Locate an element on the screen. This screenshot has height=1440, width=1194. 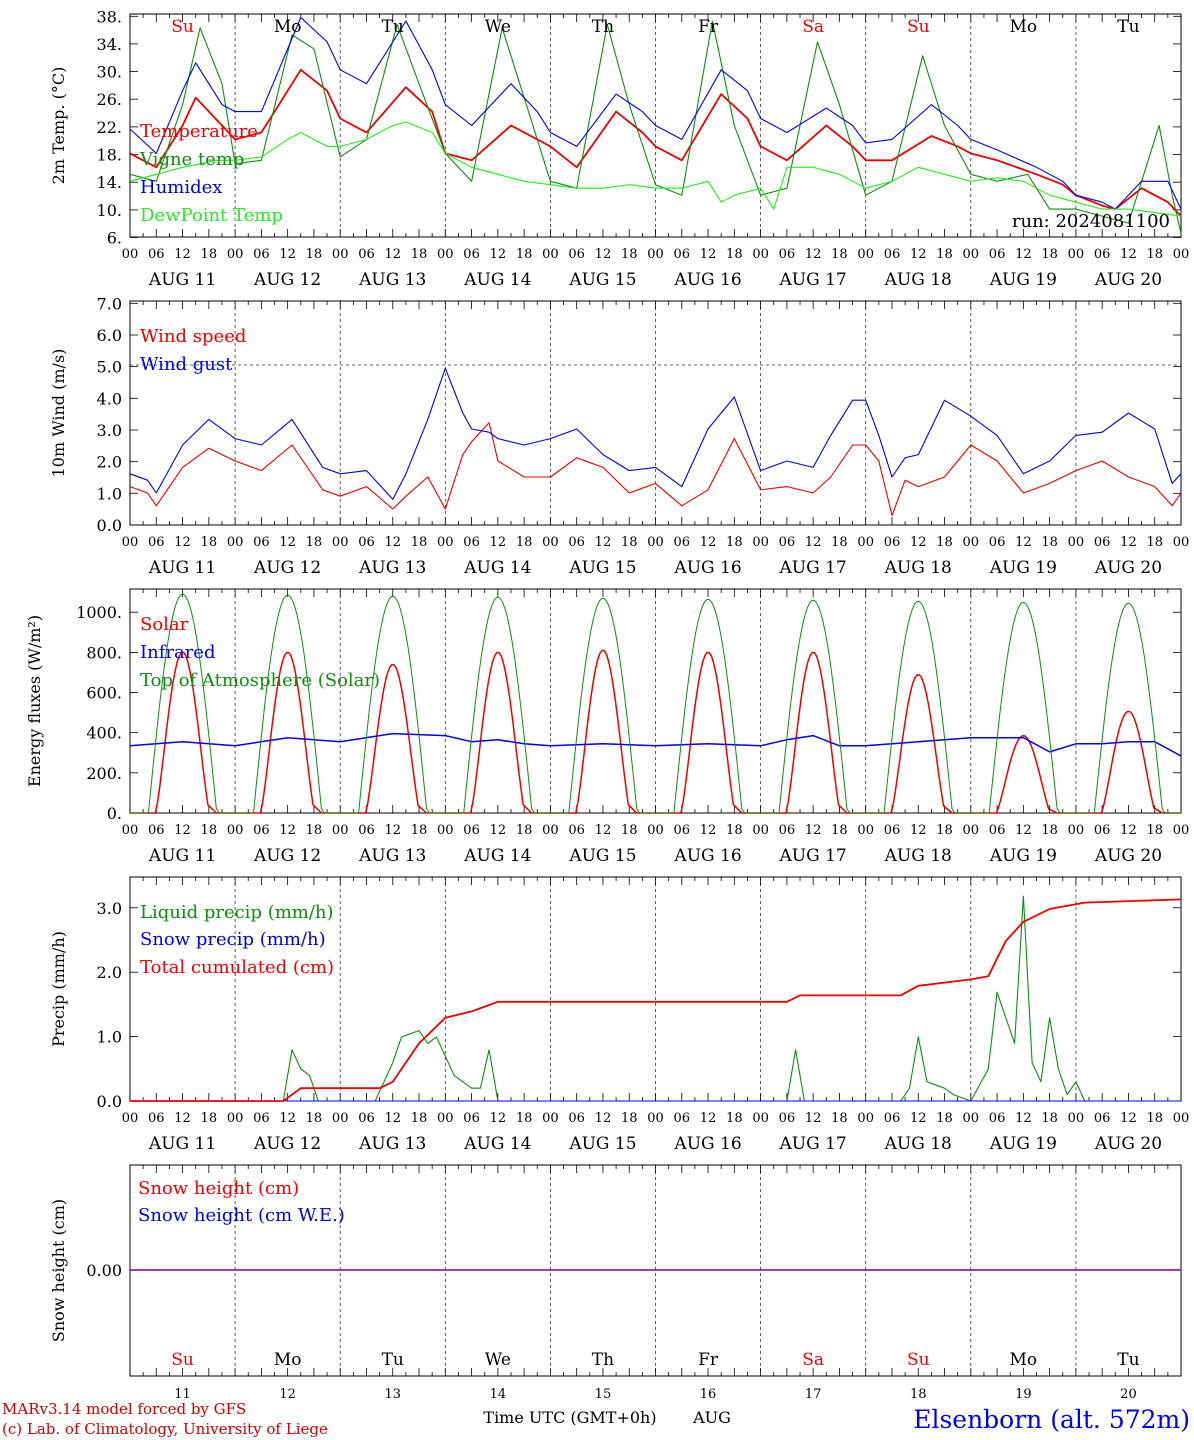
vigne-temp-line is located at coordinates (655, 127).